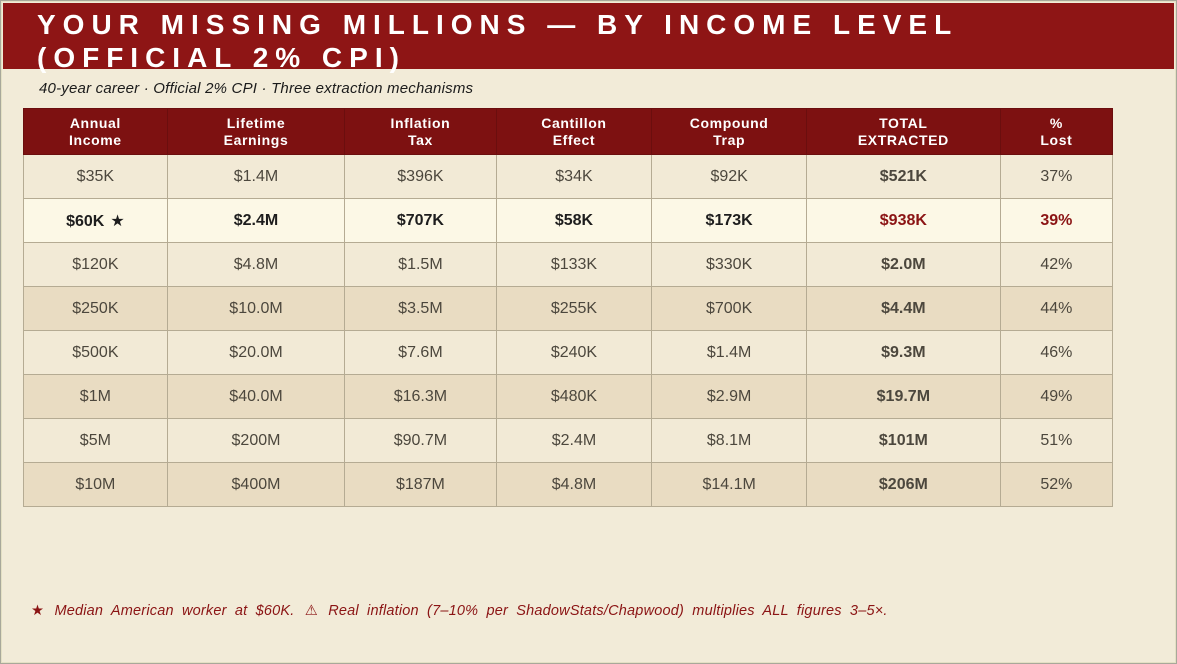 This screenshot has height=664, width=1177. What do you see at coordinates (420, 440) in the screenshot?
I see `cell-inflation-tax: $90.7M` at bounding box center [420, 440].